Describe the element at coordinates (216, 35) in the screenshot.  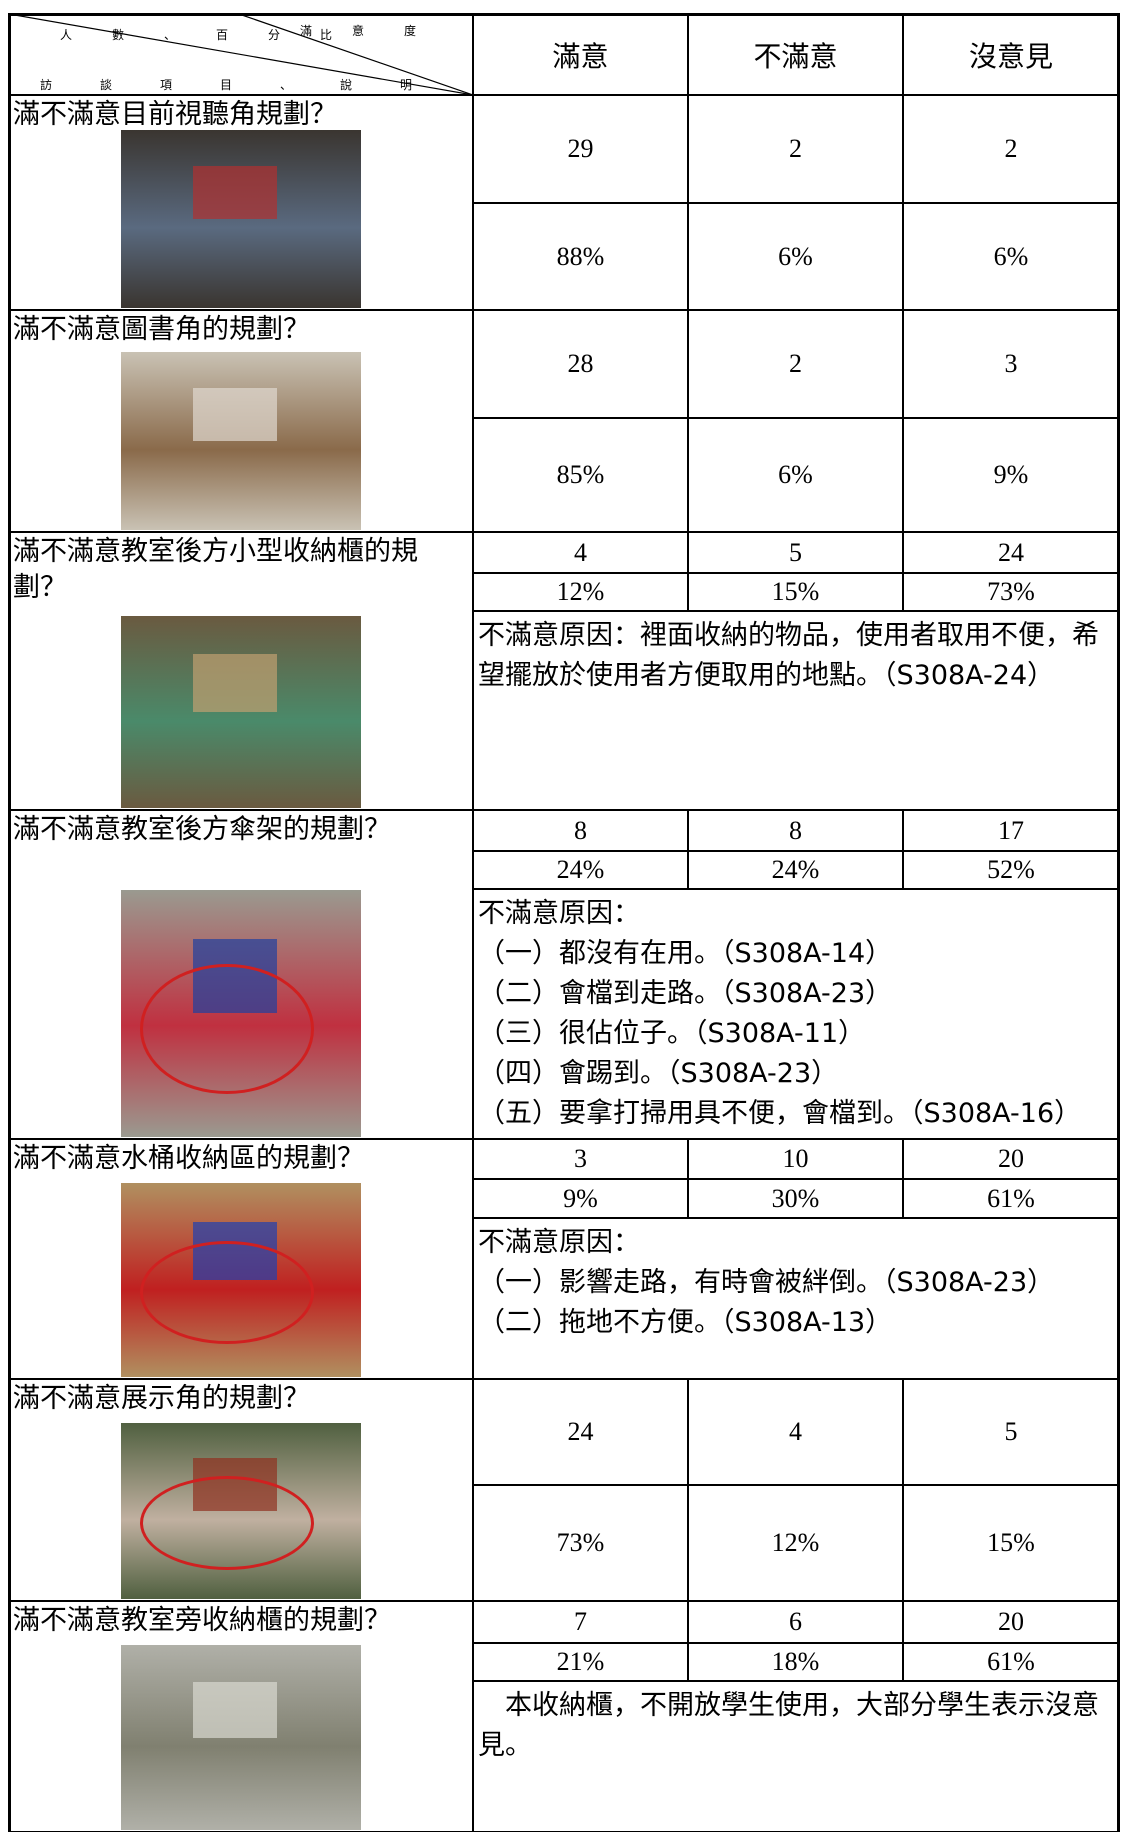
I see `corner-middle: 人數、百分比` at that location.